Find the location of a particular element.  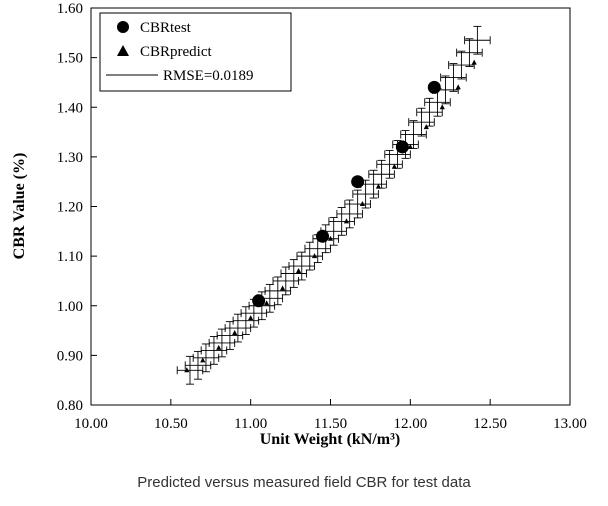

legend-label-cbrtest: CBRtest is located at coordinates (166, 28).